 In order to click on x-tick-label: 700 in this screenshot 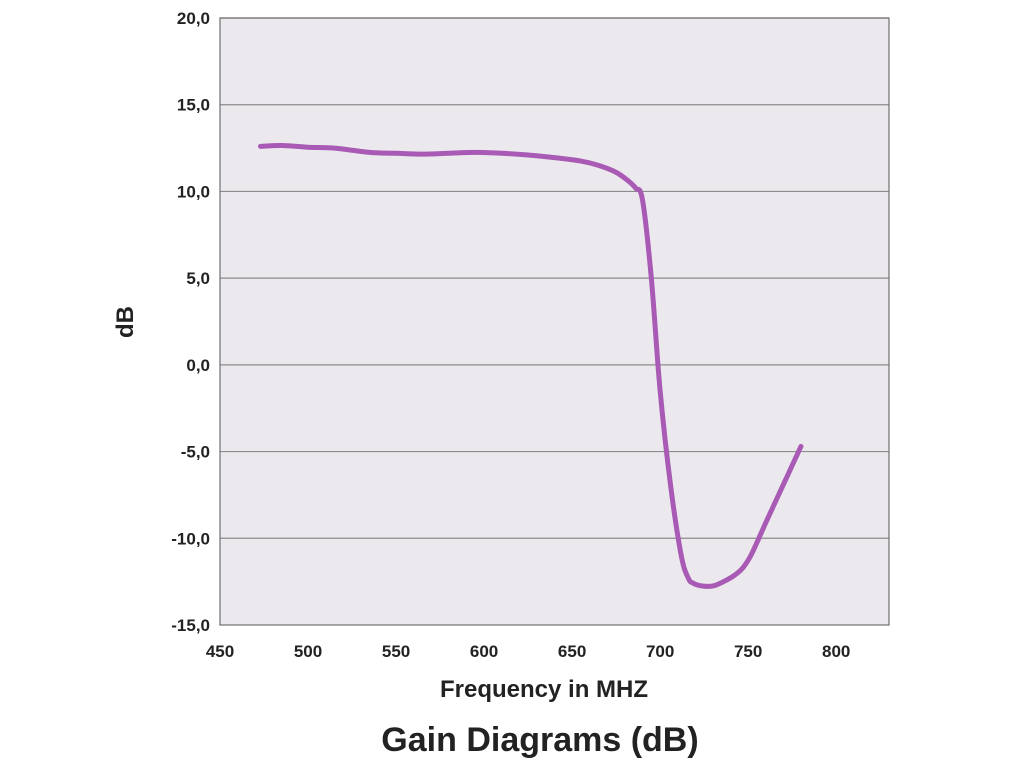, I will do `click(660, 651)`.